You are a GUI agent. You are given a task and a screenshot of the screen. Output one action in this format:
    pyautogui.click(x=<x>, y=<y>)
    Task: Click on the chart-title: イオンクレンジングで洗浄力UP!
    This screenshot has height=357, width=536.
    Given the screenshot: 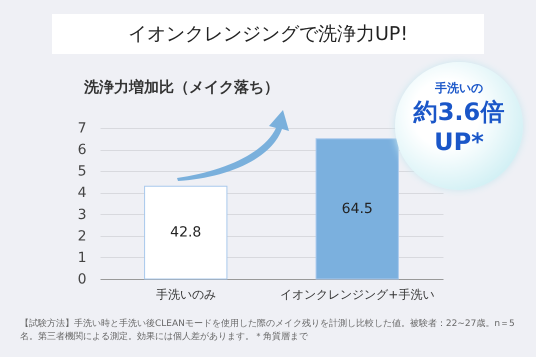 What is the action you would take?
    pyautogui.click(x=268, y=34)
    